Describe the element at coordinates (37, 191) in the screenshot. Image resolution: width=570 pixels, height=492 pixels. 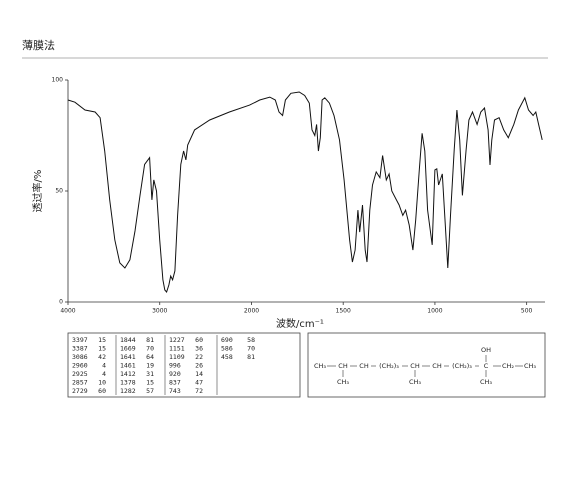
I see `y-axis-label: 透过率/%` at that location.